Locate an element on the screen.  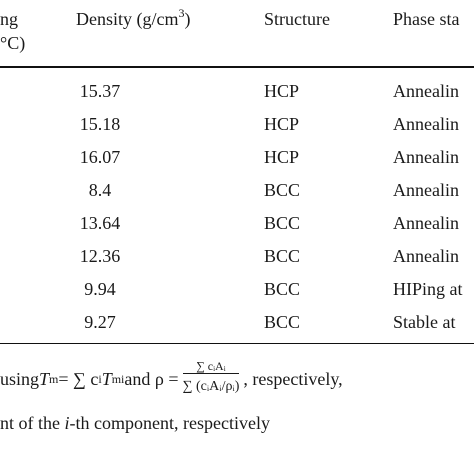
header-density-sup: 3 is located at coordinates (181, 13).